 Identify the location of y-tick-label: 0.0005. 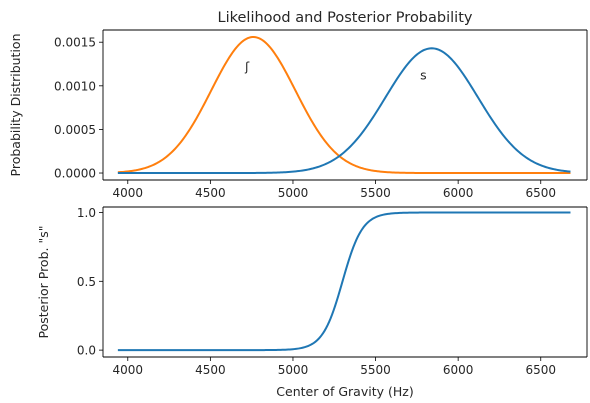
(75, 130).